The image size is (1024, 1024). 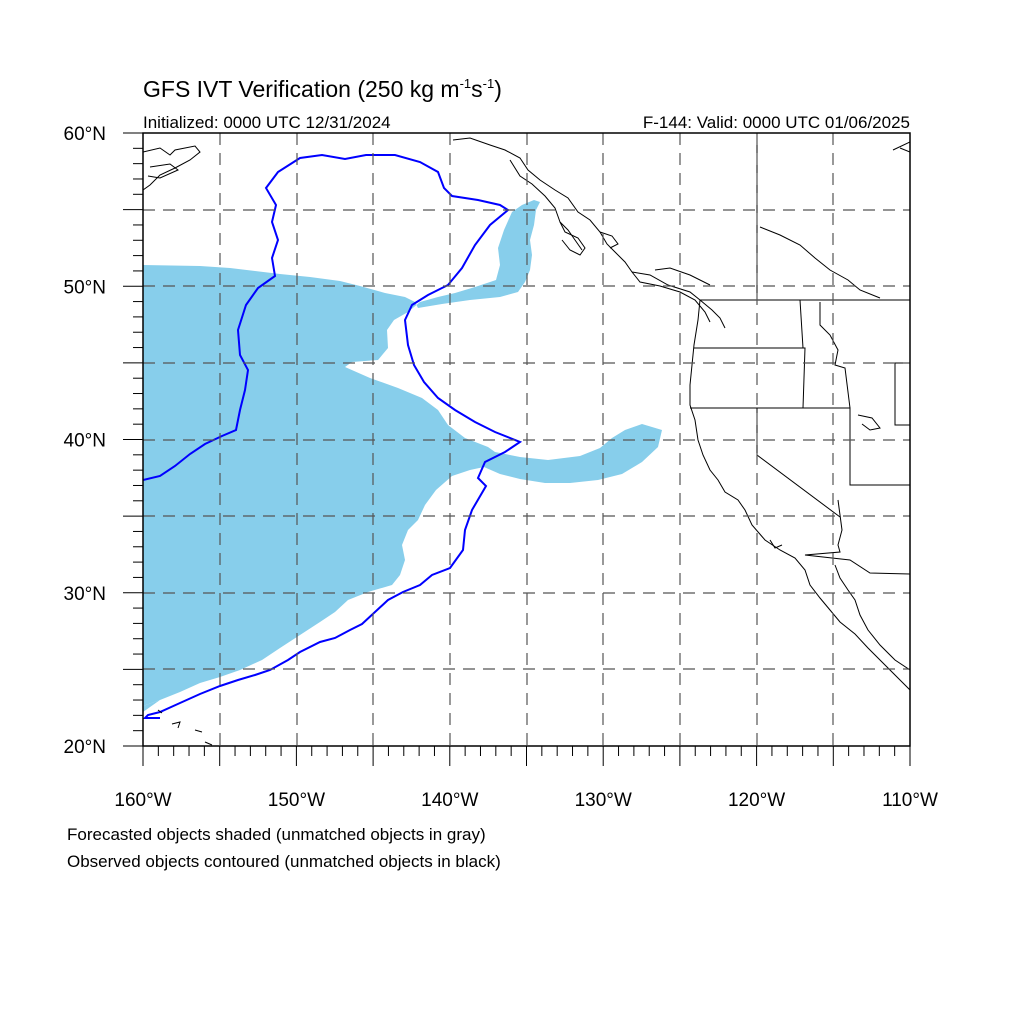 What do you see at coordinates (85, 287) in the screenshot?
I see `lat-label: 50°N` at bounding box center [85, 287].